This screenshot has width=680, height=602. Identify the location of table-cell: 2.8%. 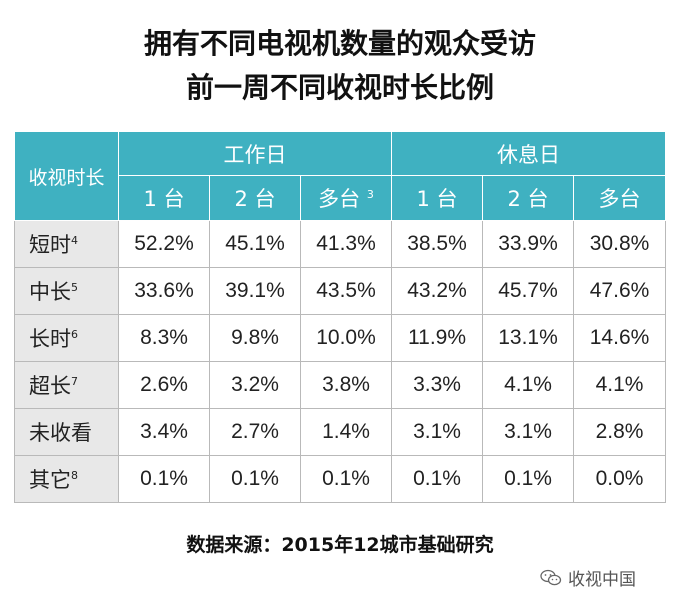
(620, 432).